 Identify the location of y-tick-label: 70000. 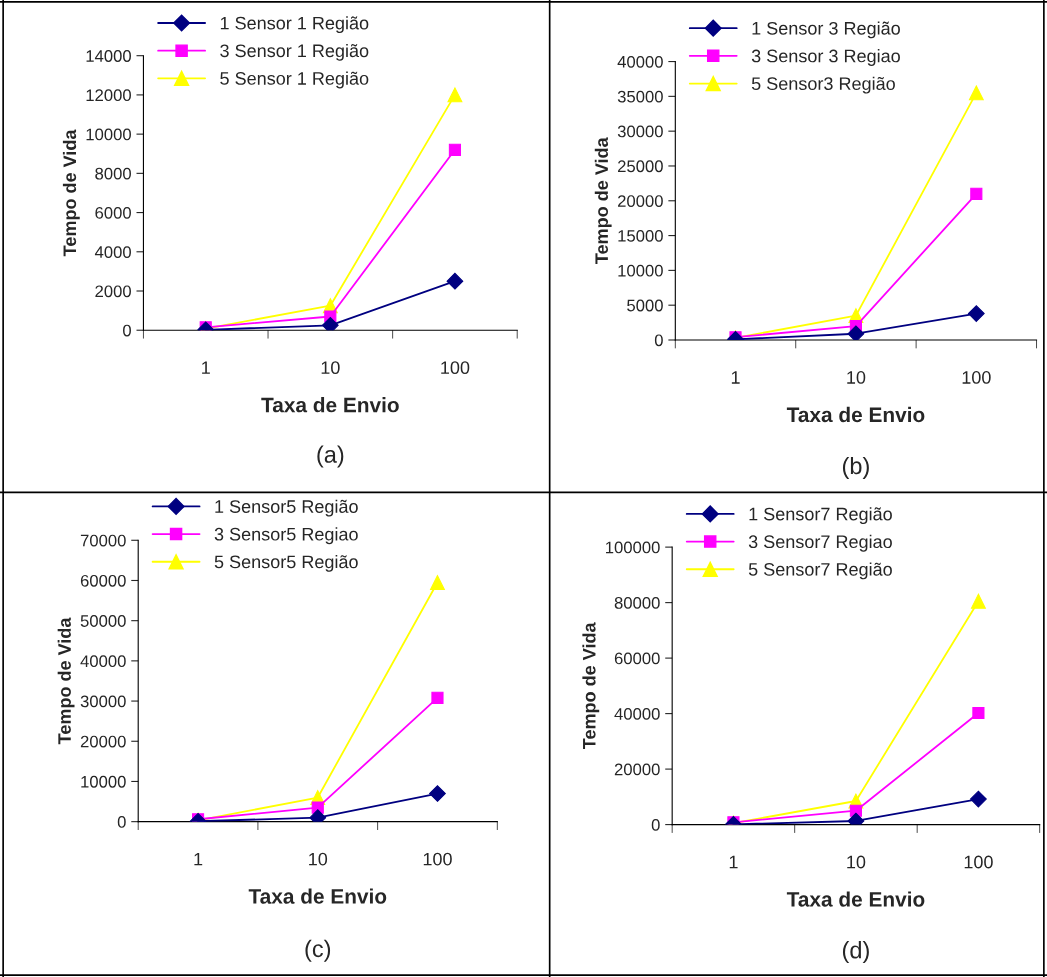
(103, 540).